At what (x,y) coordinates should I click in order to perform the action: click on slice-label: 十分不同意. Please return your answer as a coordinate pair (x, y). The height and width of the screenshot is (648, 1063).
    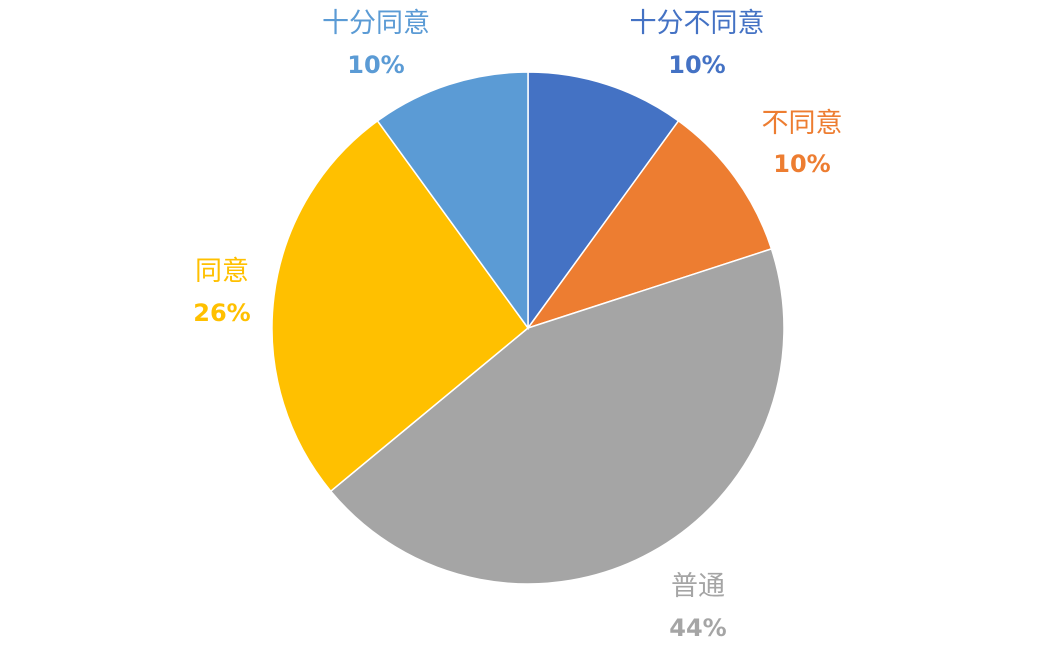
    Looking at the image, I should click on (697, 23).